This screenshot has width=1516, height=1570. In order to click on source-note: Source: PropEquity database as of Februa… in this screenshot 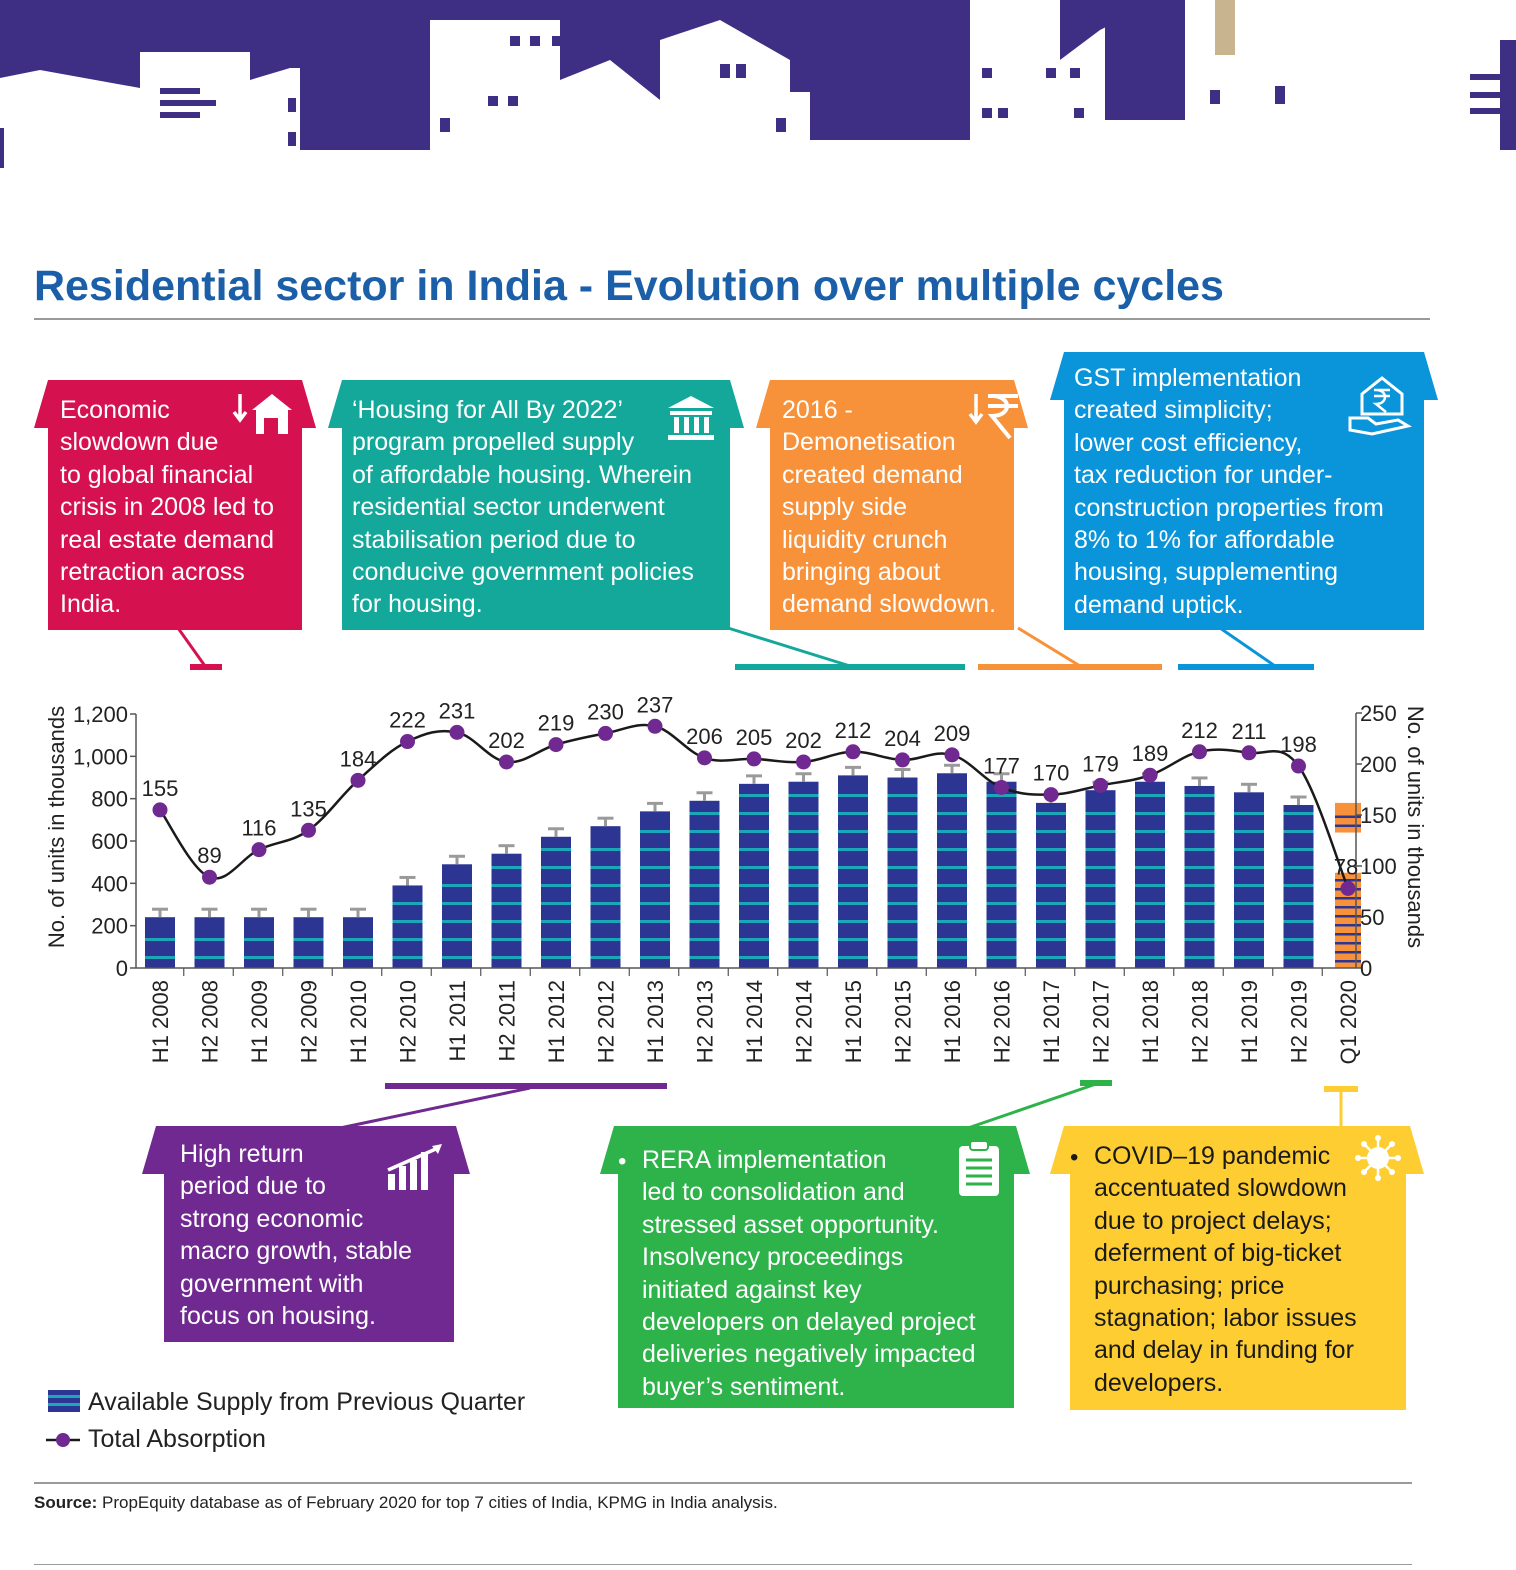, I will do `click(406, 1503)`.